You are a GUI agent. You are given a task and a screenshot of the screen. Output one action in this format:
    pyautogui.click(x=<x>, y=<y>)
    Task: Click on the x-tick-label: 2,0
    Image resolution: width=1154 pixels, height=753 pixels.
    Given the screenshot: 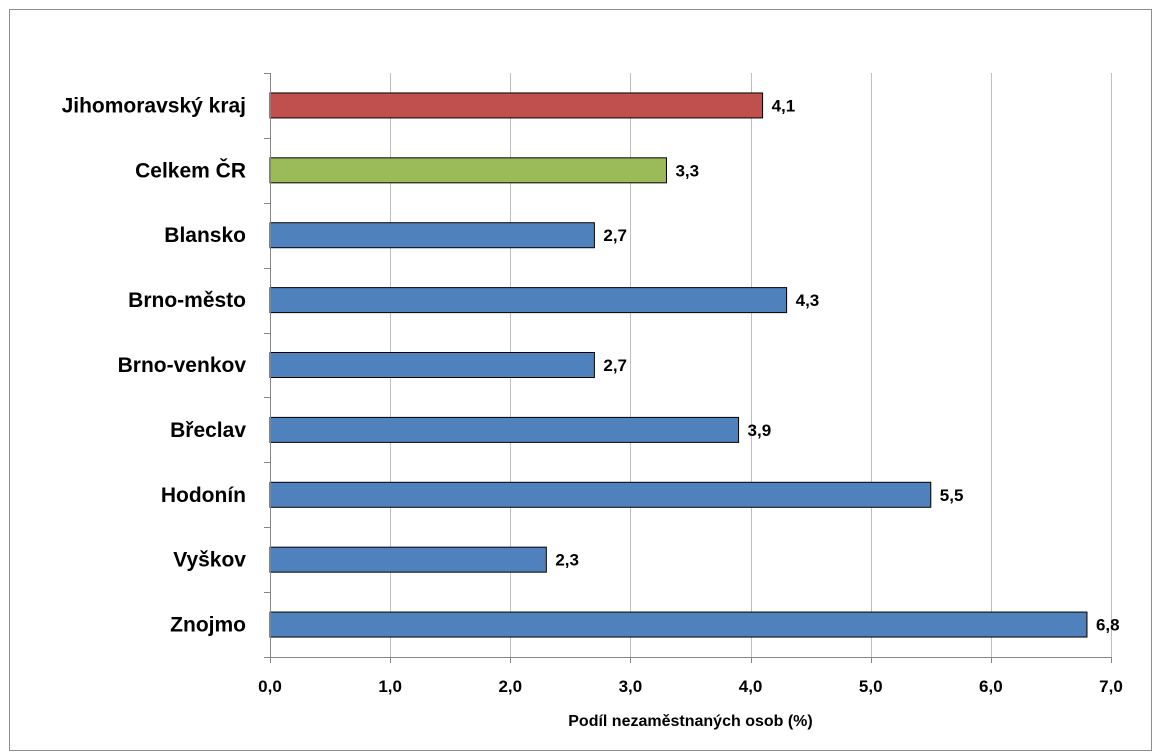 What is the action you would take?
    pyautogui.click(x=510, y=686)
    